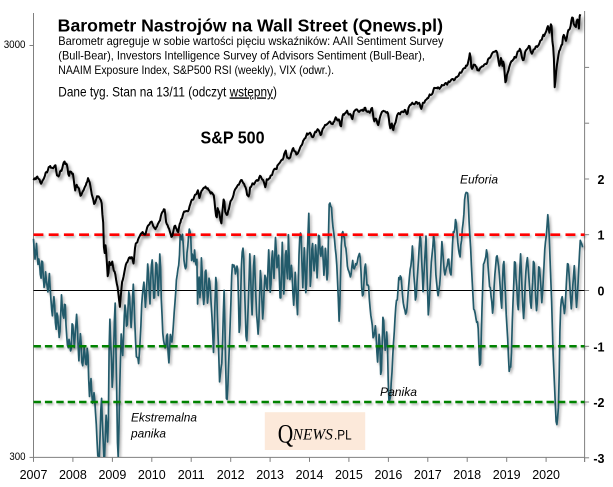 This screenshot has width=613, height=487. I want to click on svg-text: 2012, so click(231, 475).